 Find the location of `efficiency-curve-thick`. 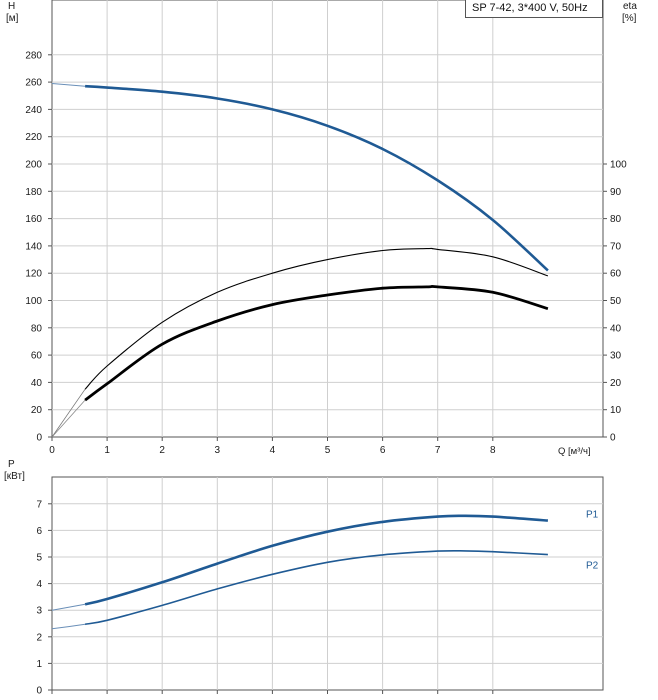

efficiency-curve-thick is located at coordinates (316, 343).